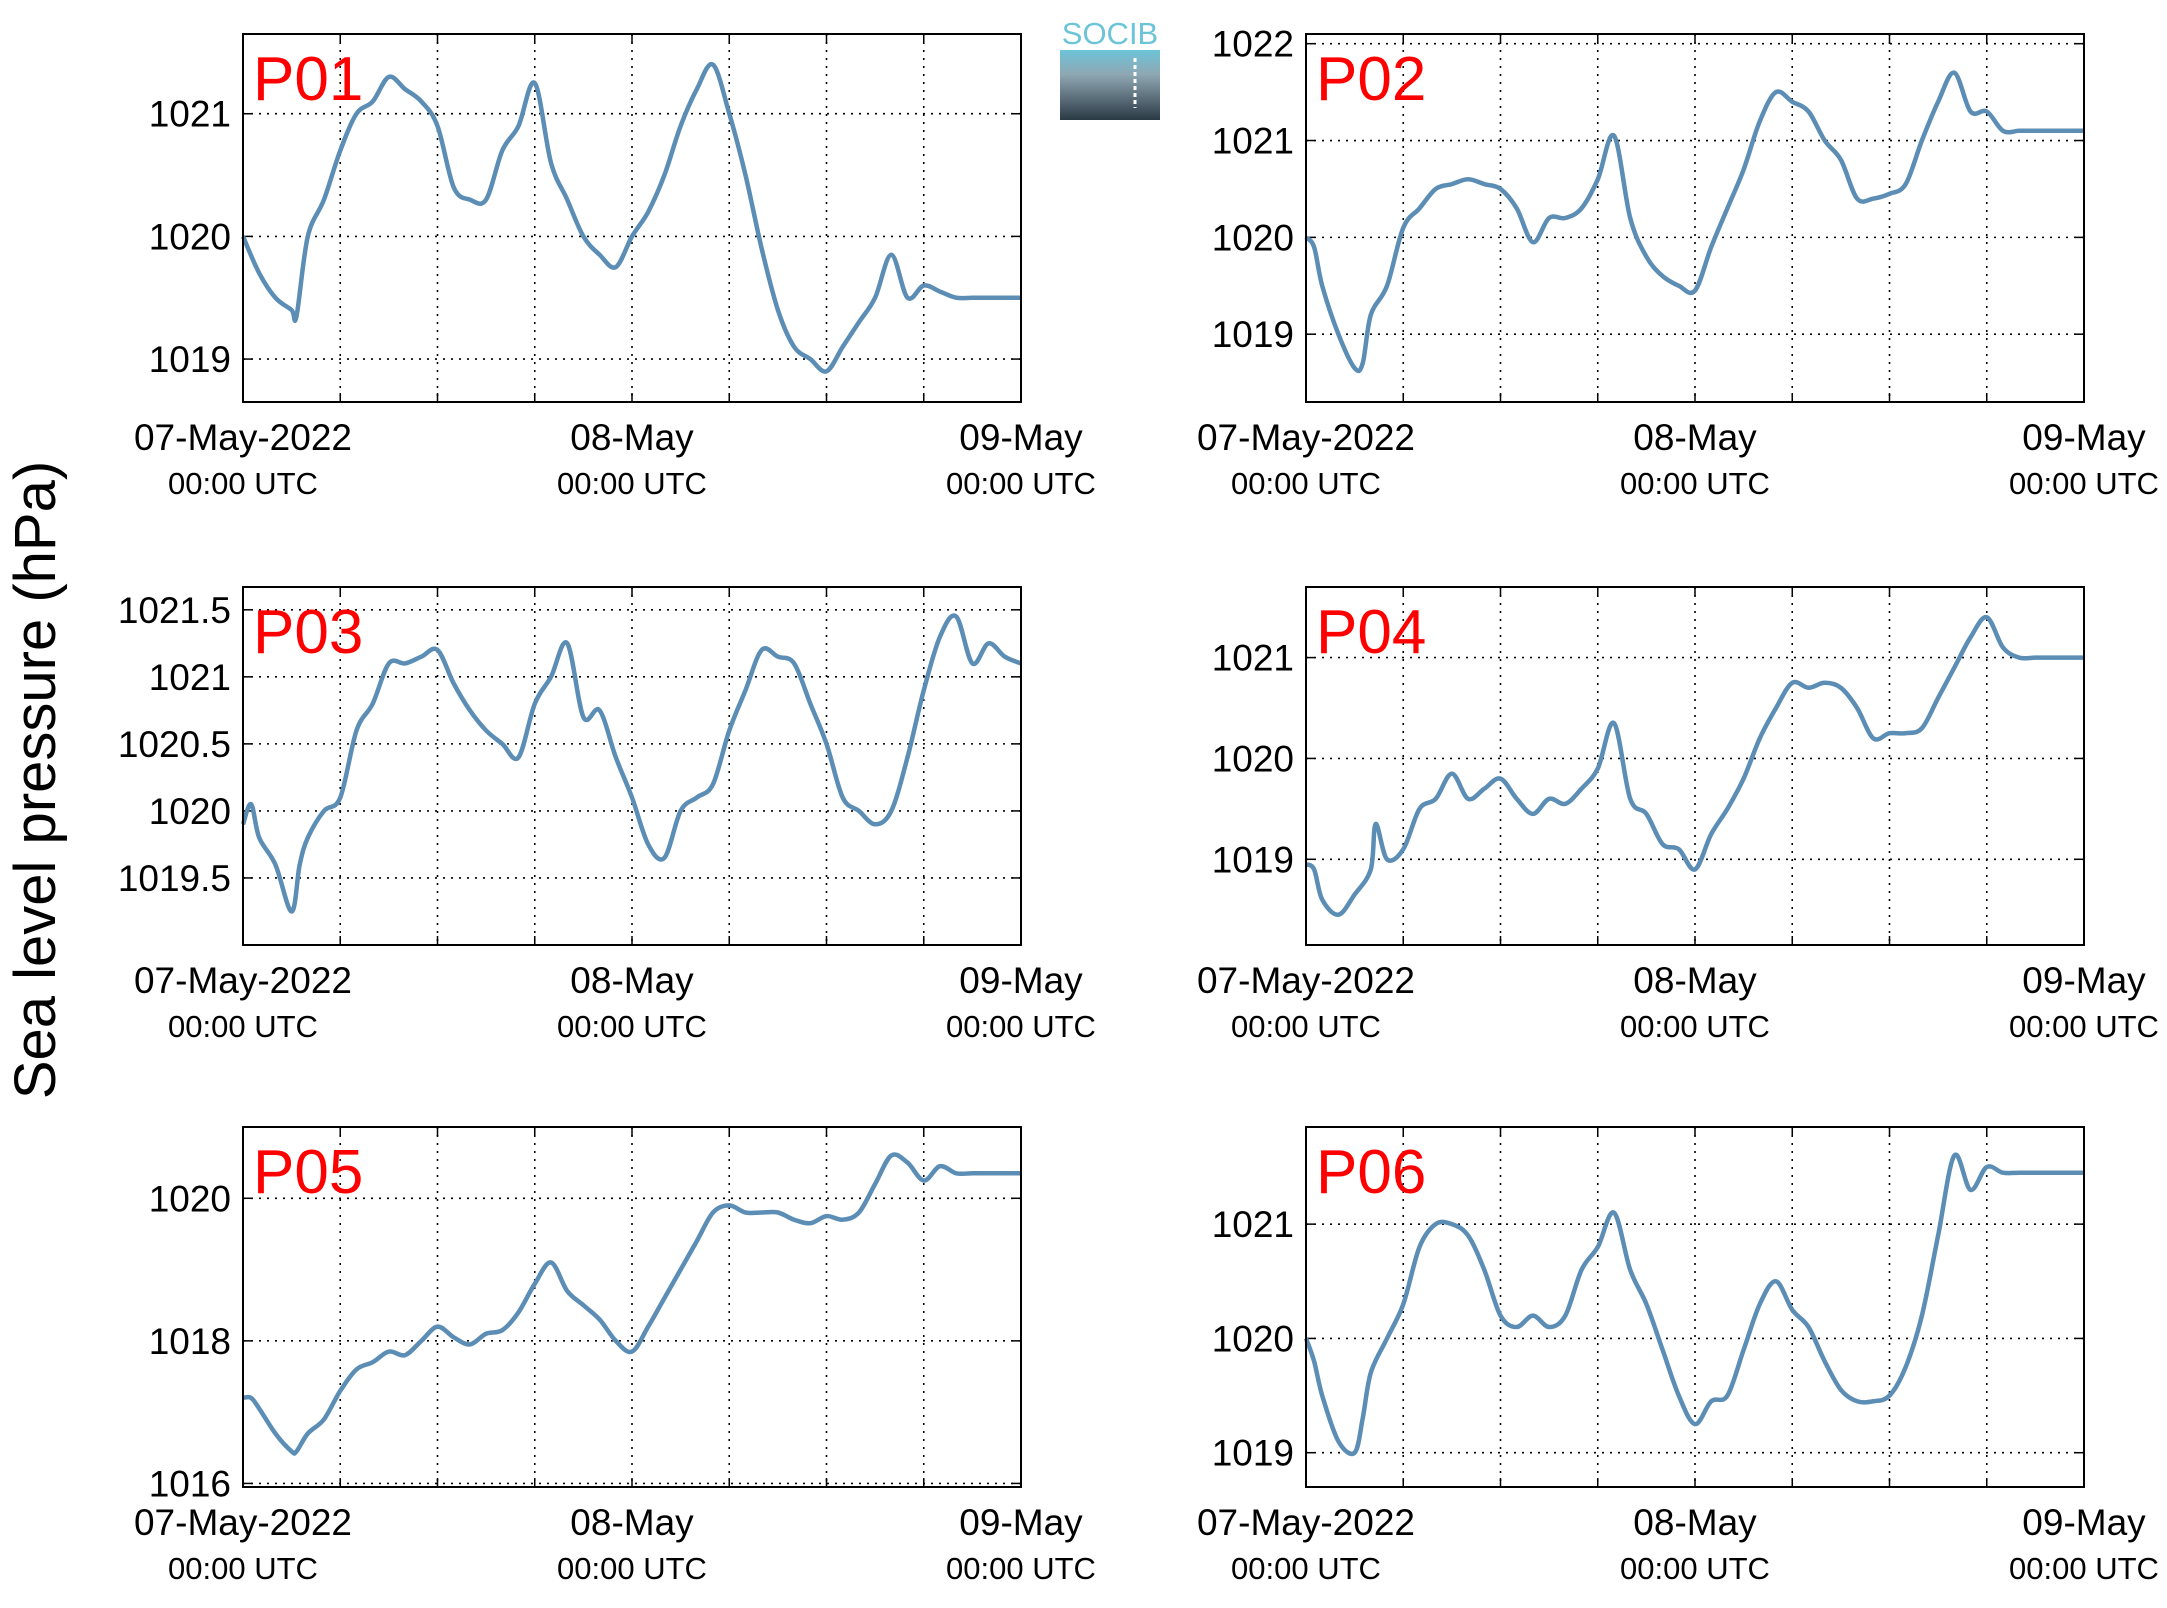 The image size is (2167, 1608). Describe the element at coordinates (190, 1341) in the screenshot. I see `y-tick-label: 1018` at that location.